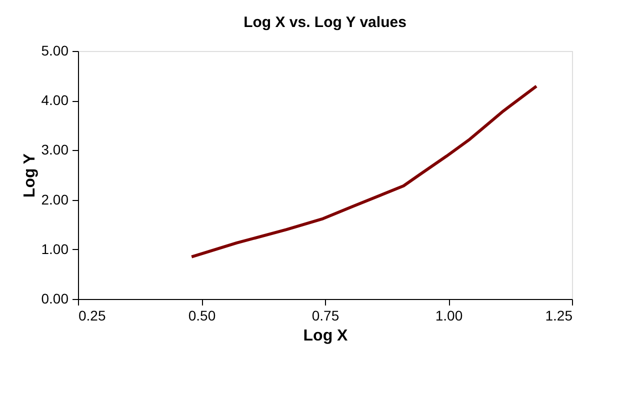 Image resolution: width=642 pixels, height=411 pixels. I want to click on y-tick-label: 1.00, so click(55, 248).